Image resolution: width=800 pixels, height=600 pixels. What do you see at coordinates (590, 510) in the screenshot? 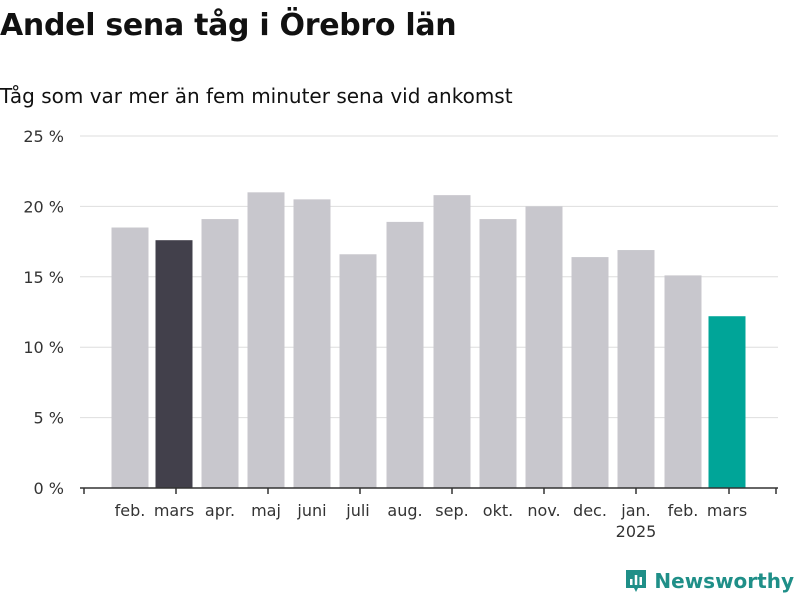
I see `x-category-label: dec.` at bounding box center [590, 510].